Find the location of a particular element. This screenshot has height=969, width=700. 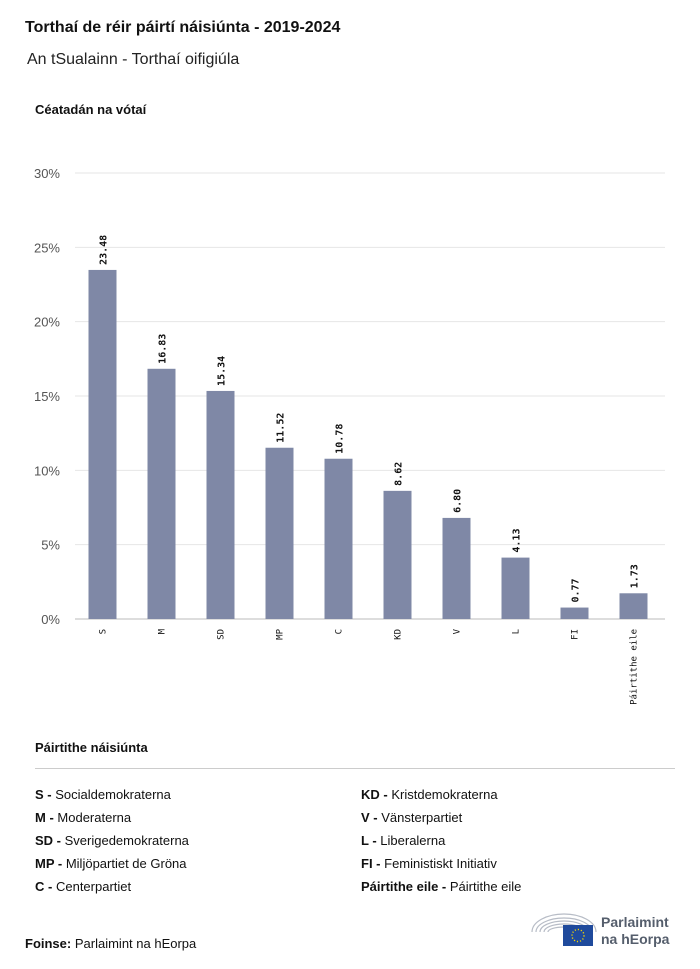

y-tick-label: 0% is located at coordinates (50, 619).